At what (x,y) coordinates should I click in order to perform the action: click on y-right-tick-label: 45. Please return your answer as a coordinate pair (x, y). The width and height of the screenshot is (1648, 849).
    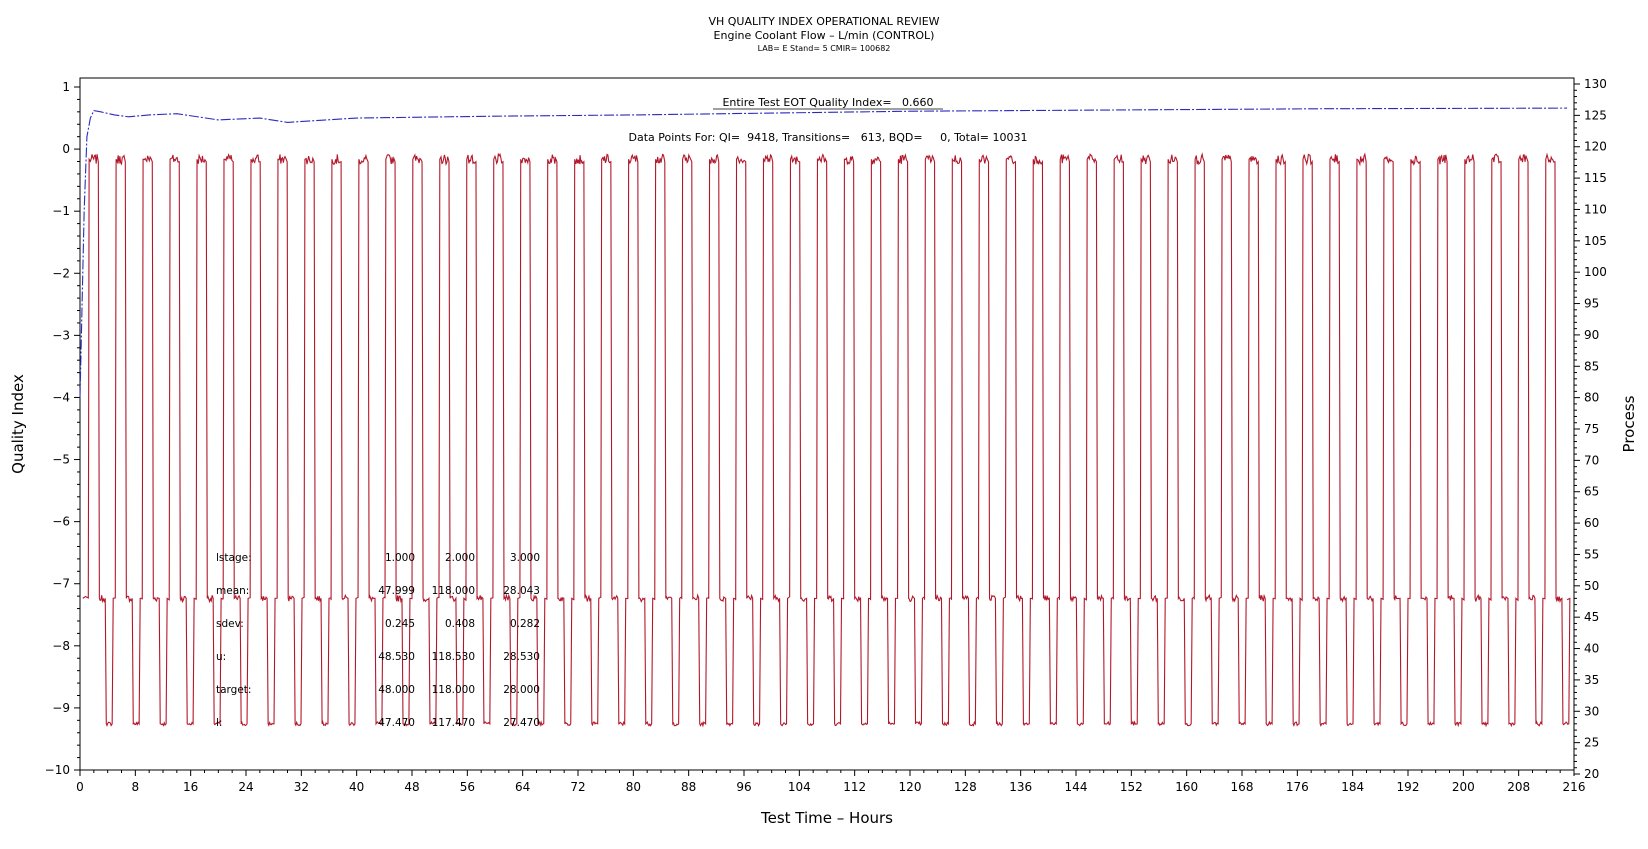
    Looking at the image, I should click on (1591, 617).